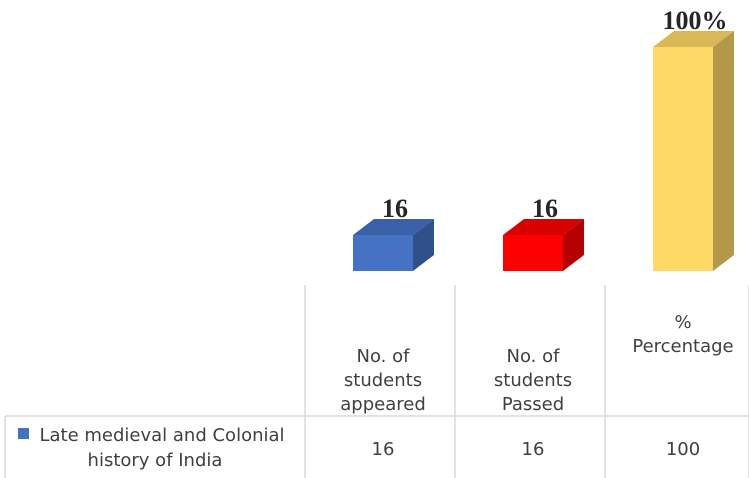  I want to click on series-name-line: history of India, so click(155, 460).